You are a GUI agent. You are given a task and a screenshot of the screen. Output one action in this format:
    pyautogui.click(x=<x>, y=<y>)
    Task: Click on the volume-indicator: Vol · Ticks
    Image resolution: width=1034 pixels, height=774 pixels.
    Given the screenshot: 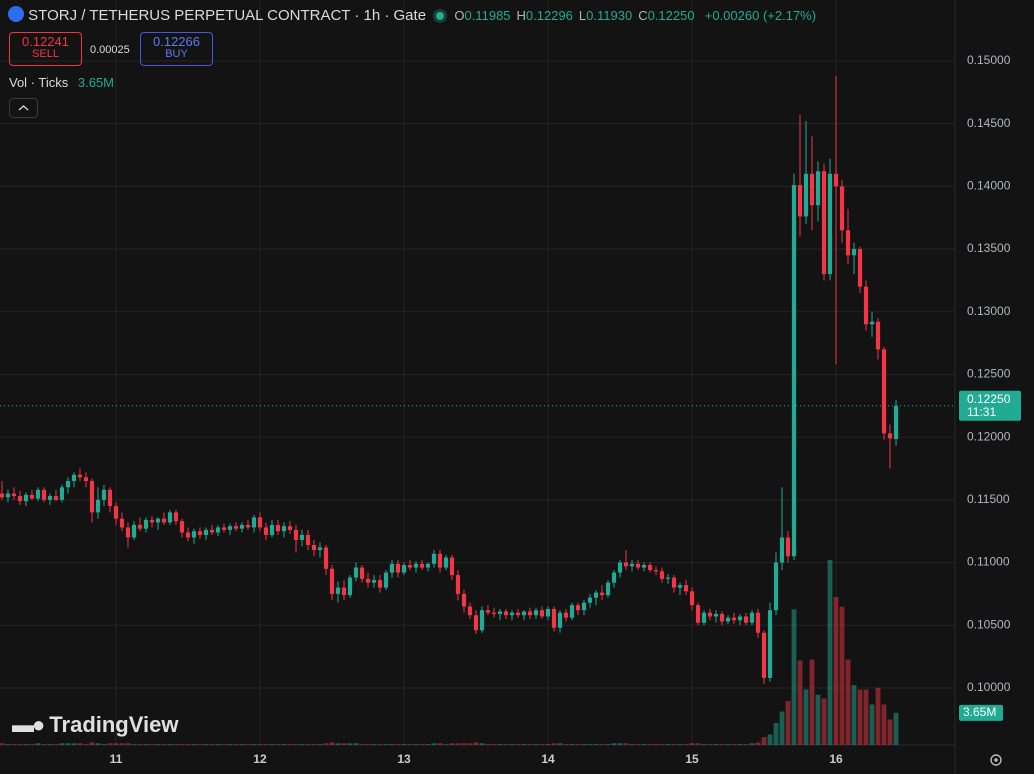 What is the action you would take?
    pyautogui.click(x=39, y=82)
    